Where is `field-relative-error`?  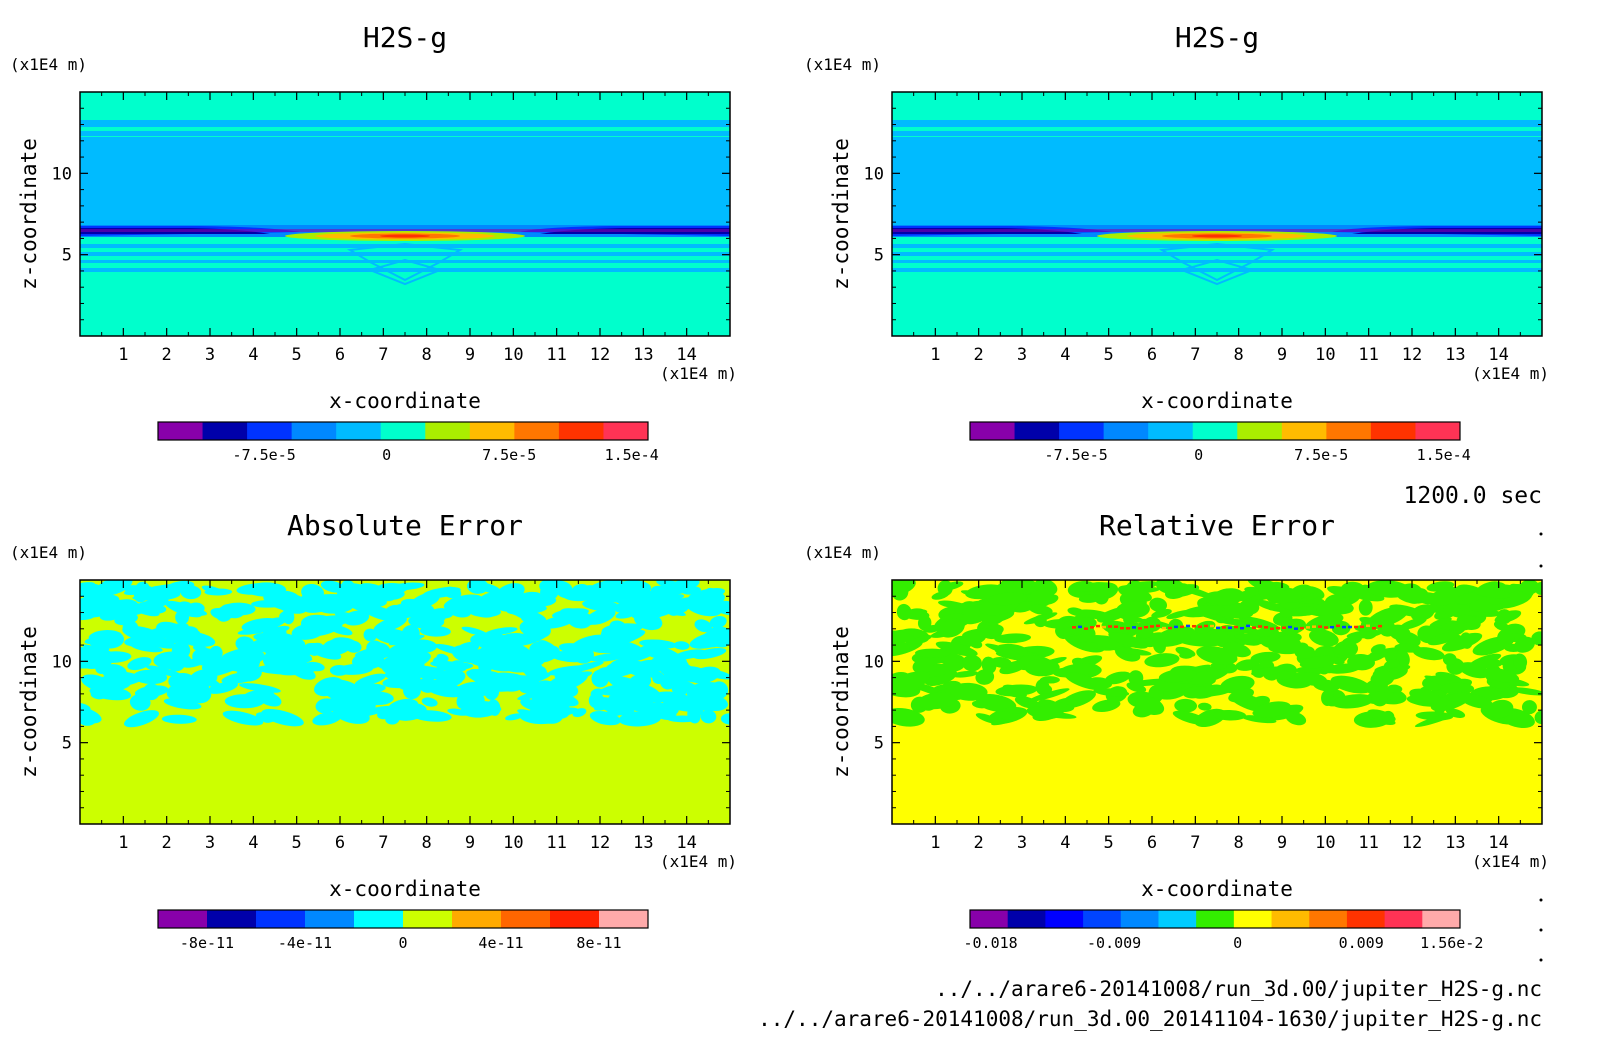 field-relative-error is located at coordinates (1217, 702).